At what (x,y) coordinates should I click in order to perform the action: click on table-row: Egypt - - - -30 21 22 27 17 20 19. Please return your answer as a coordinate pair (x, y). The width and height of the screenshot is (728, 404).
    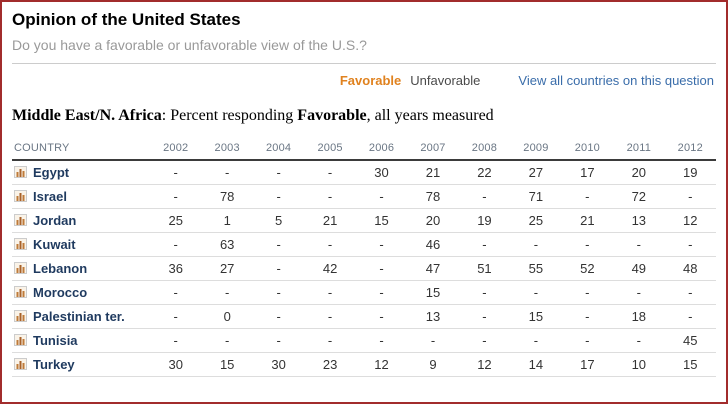
    Looking at the image, I should click on (364, 172).